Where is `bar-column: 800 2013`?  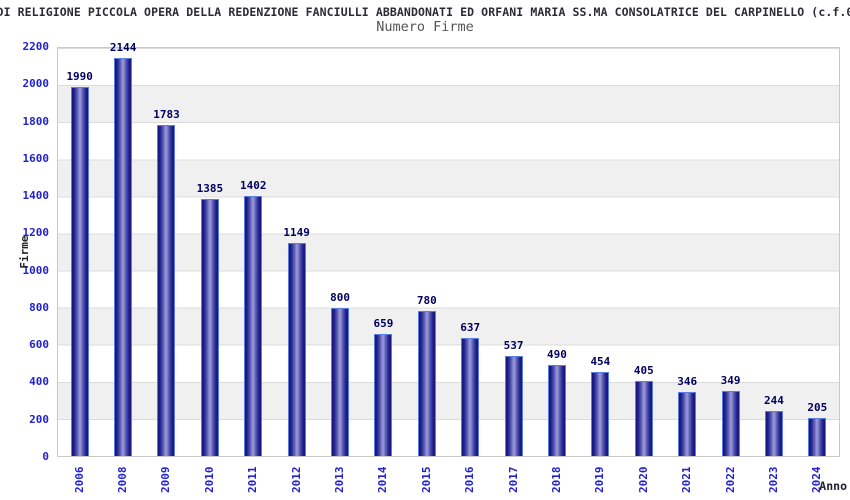 bar-column: 800 2013 is located at coordinates (339, 270).